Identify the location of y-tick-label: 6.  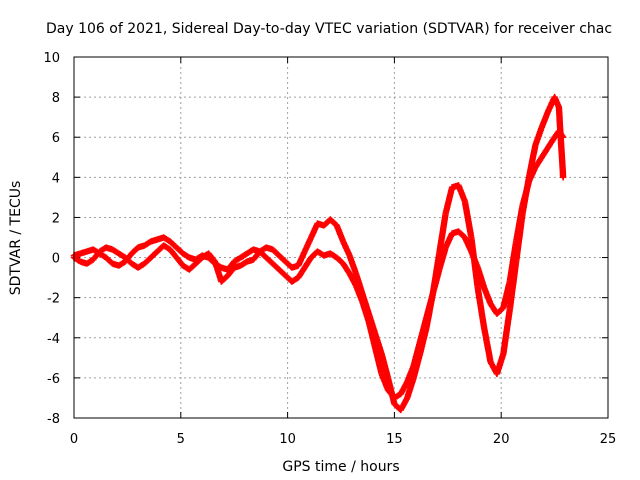
(56, 138).